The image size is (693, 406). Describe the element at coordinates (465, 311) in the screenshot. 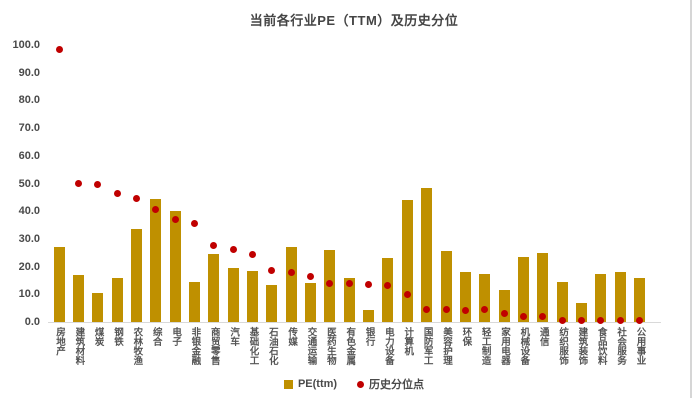

I see `percentile-dot-环保` at that location.